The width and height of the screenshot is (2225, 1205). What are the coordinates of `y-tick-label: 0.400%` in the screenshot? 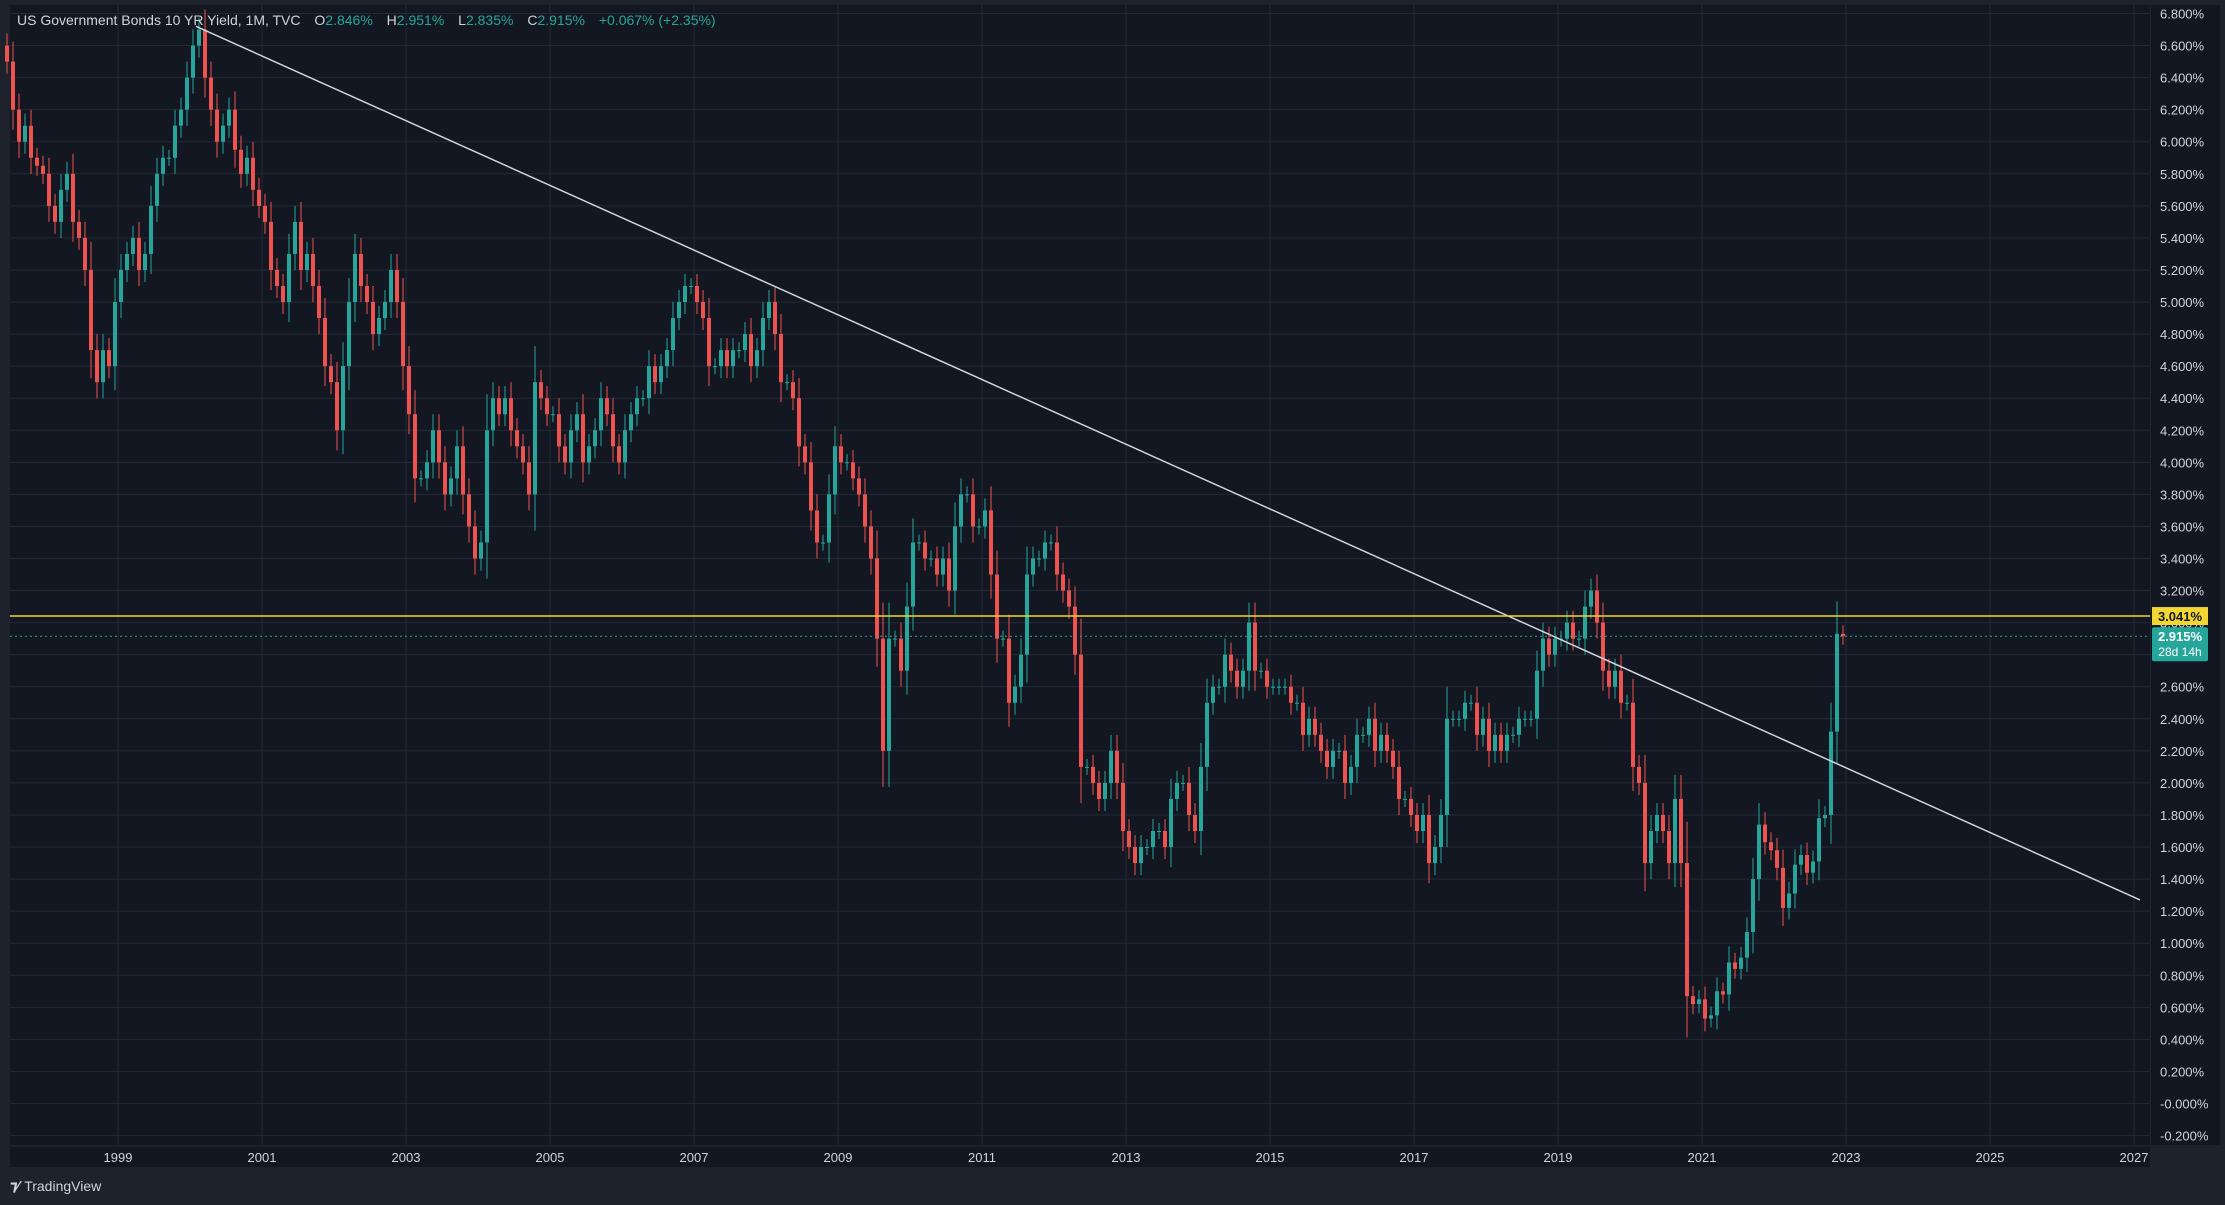 It's located at (2182, 1039).